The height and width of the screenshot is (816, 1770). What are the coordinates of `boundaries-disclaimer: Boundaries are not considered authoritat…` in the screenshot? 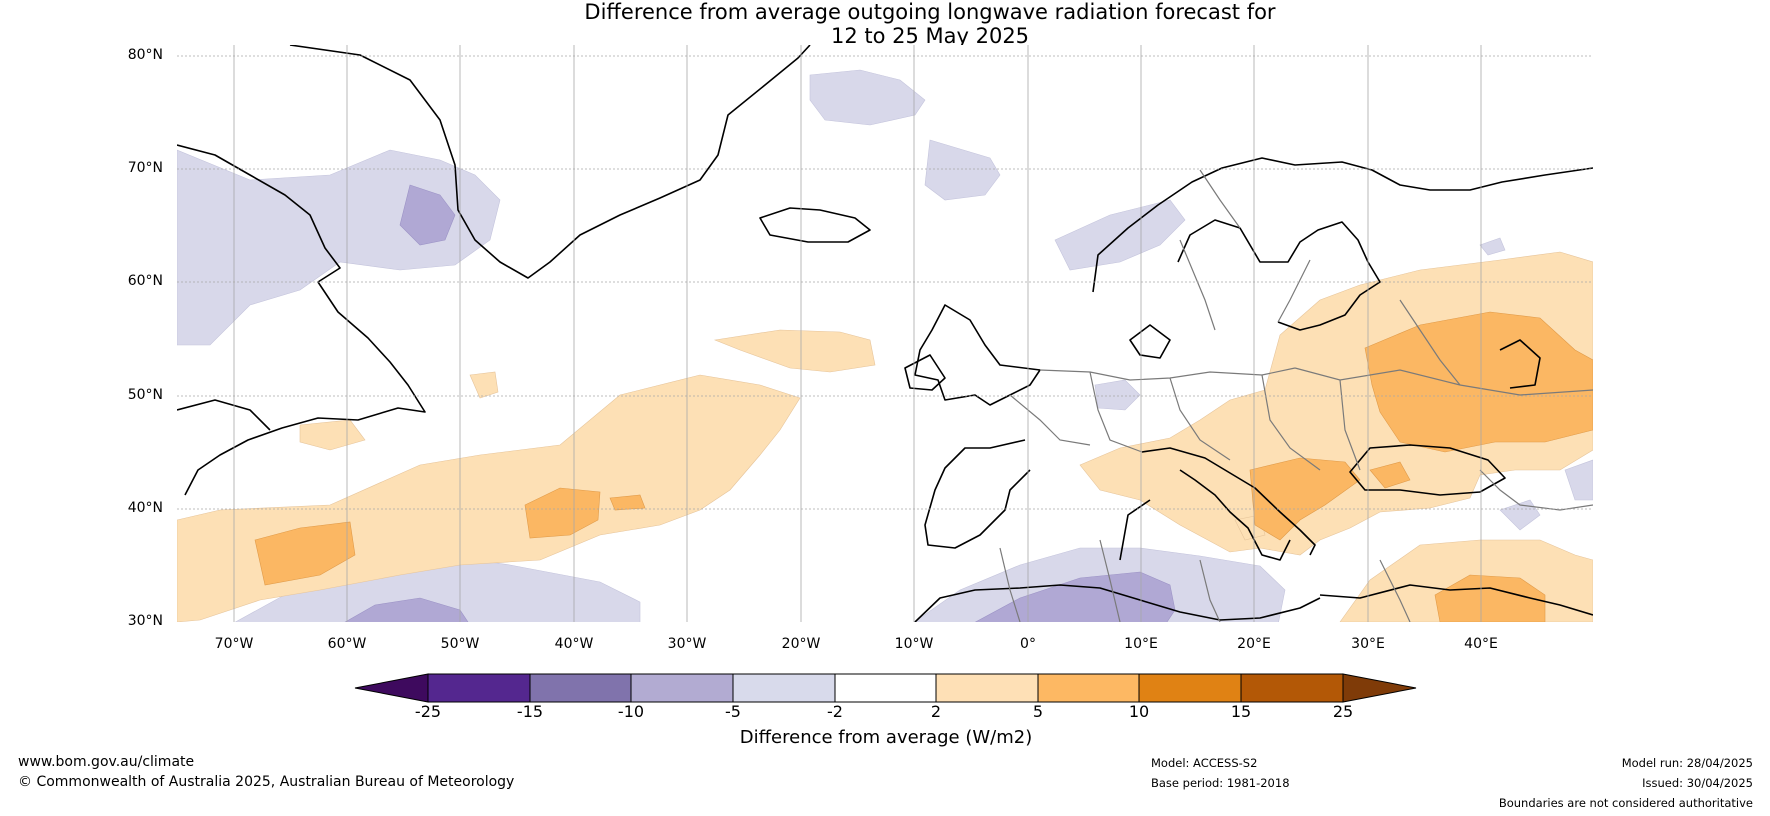 It's located at (1625, 803).